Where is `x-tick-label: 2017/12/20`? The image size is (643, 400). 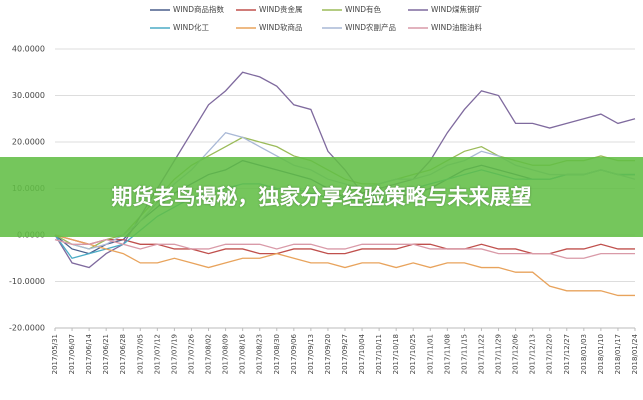 x-tick-label: 2017/12/20 is located at coordinates (550, 354).